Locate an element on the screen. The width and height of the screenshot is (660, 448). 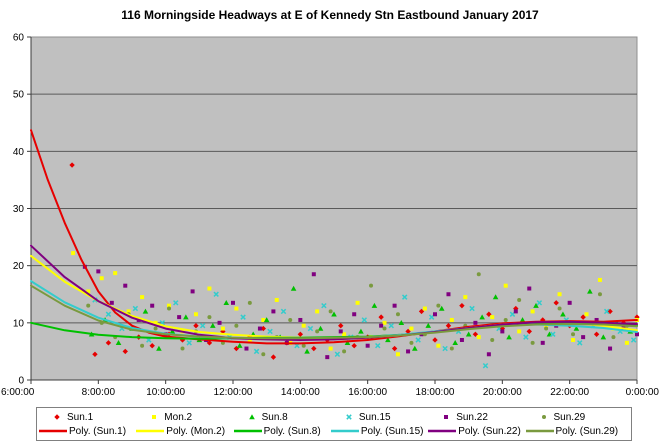
x-tick-label: 6:00:00 is located at coordinates (18, 392).